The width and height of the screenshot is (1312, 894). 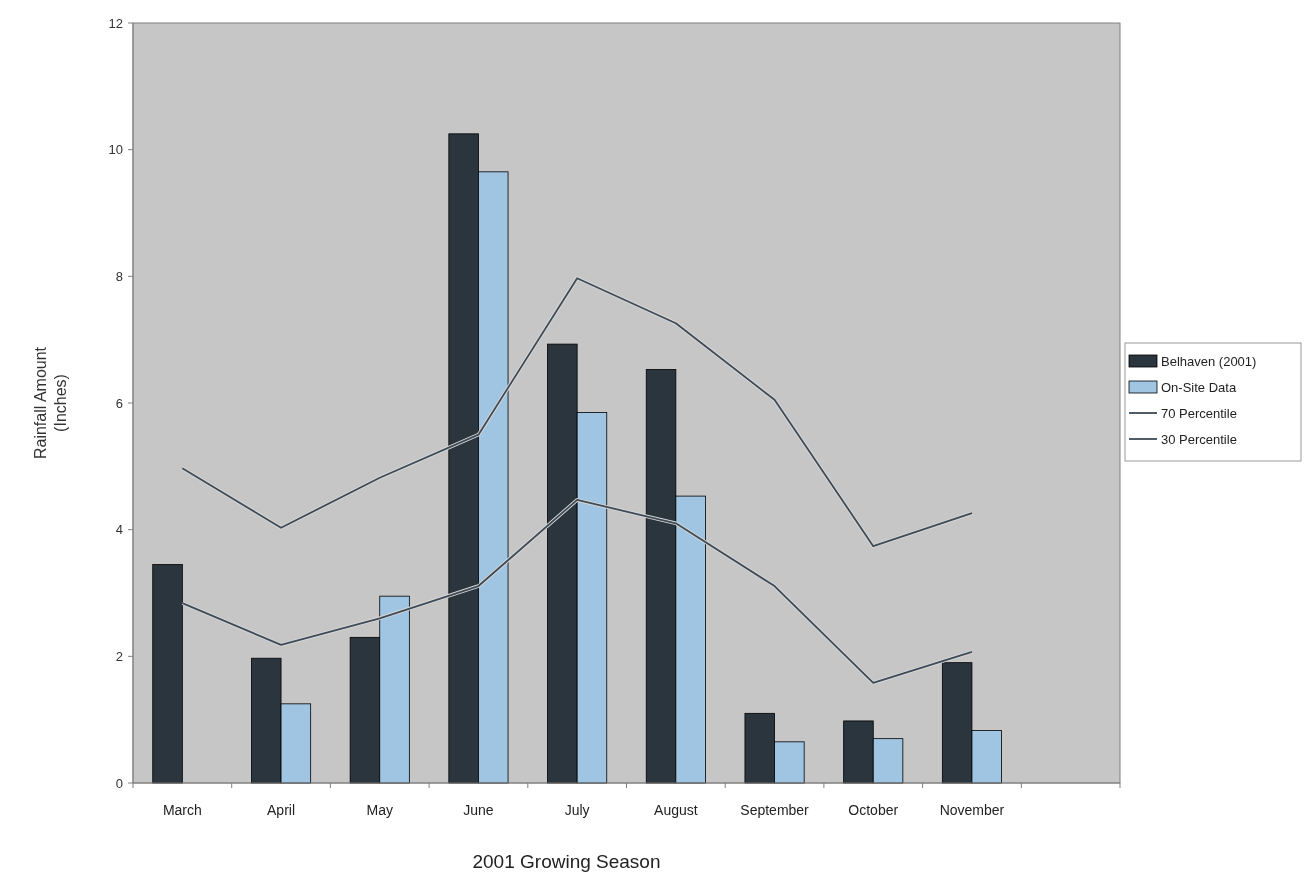 What do you see at coordinates (1199, 387) in the screenshot?
I see `legend-label: On-Site Data` at bounding box center [1199, 387].